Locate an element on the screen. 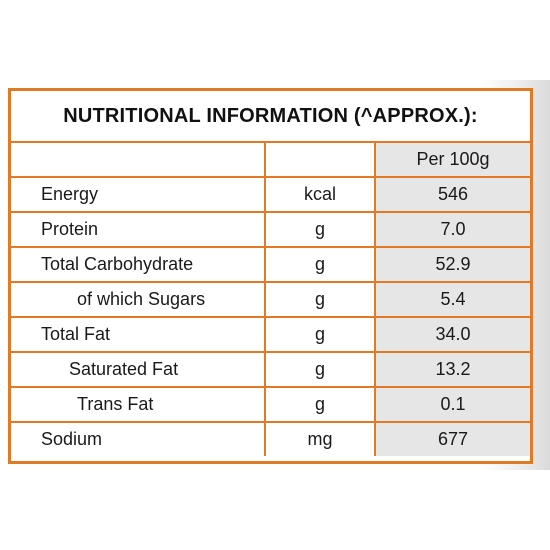  table-row: Sodium mg 677 is located at coordinates (270, 438).